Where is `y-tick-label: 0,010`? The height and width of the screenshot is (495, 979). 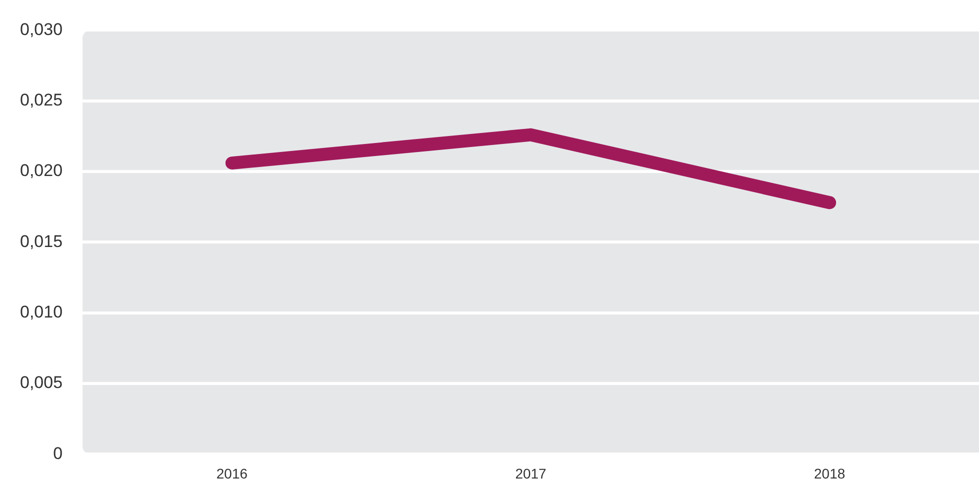
y-tick-label: 0,010 is located at coordinates (41, 312).